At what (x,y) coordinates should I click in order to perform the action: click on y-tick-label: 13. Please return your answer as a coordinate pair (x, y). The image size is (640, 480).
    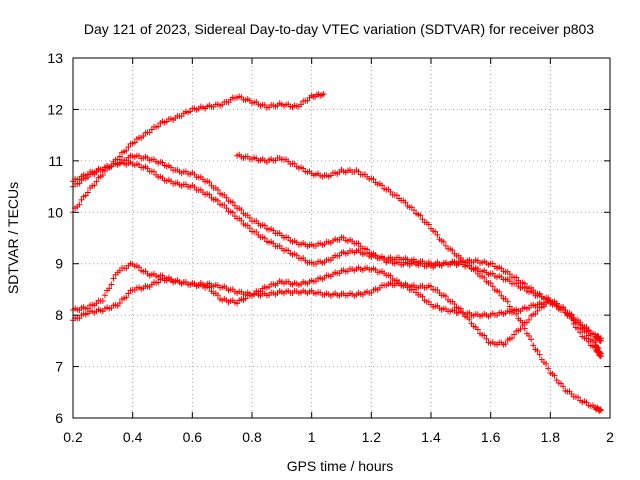
    Looking at the image, I should click on (55, 58).